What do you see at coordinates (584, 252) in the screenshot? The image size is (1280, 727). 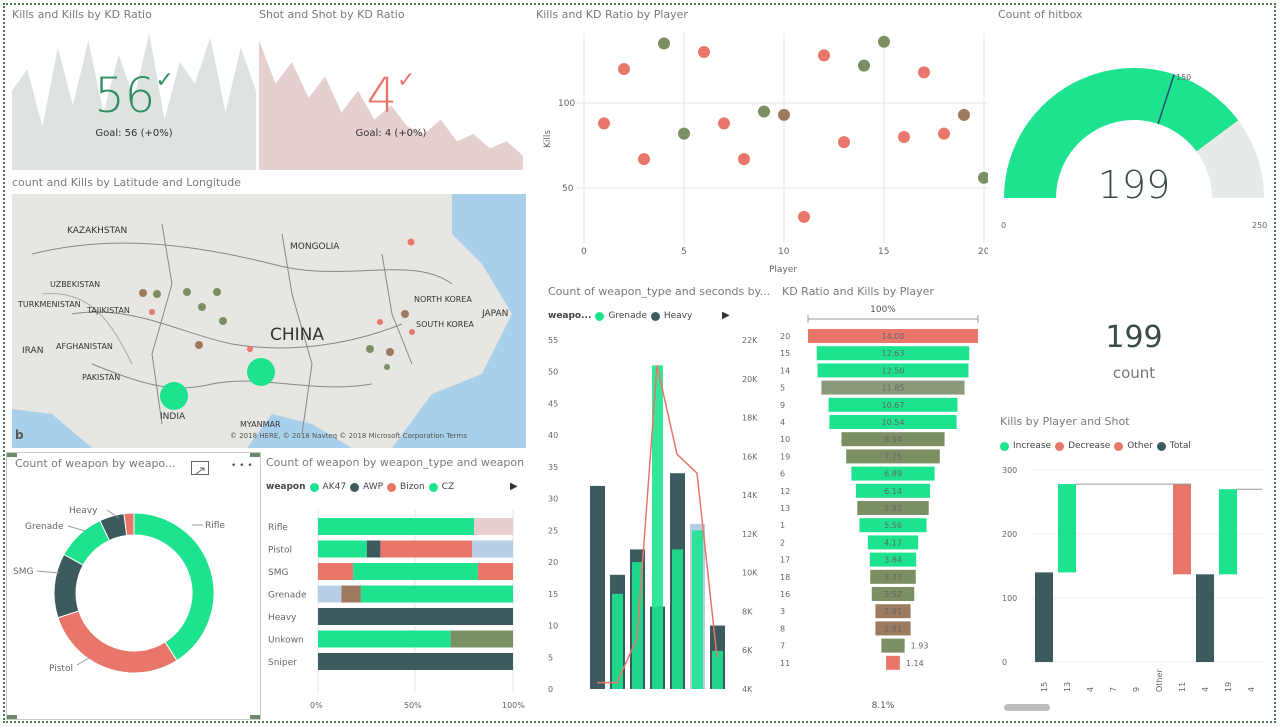 I see `scatter-xtick-0: 0` at bounding box center [584, 252].